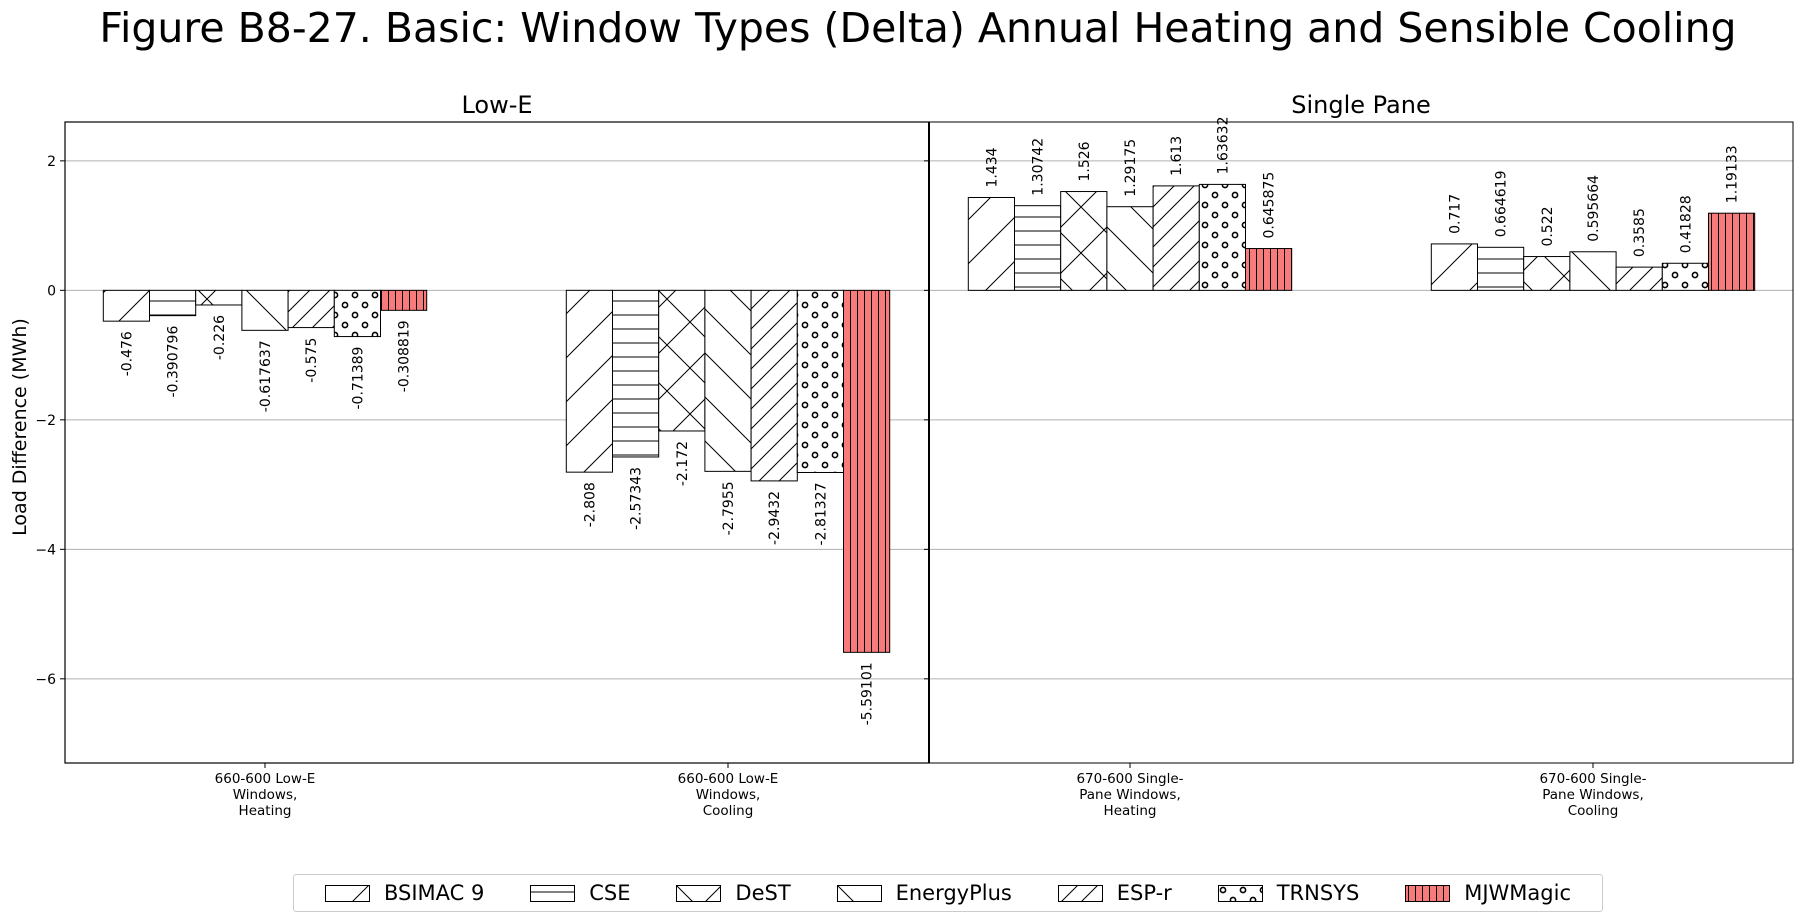  I want to click on legend-item: MJWMagic, so click(1488, 893).